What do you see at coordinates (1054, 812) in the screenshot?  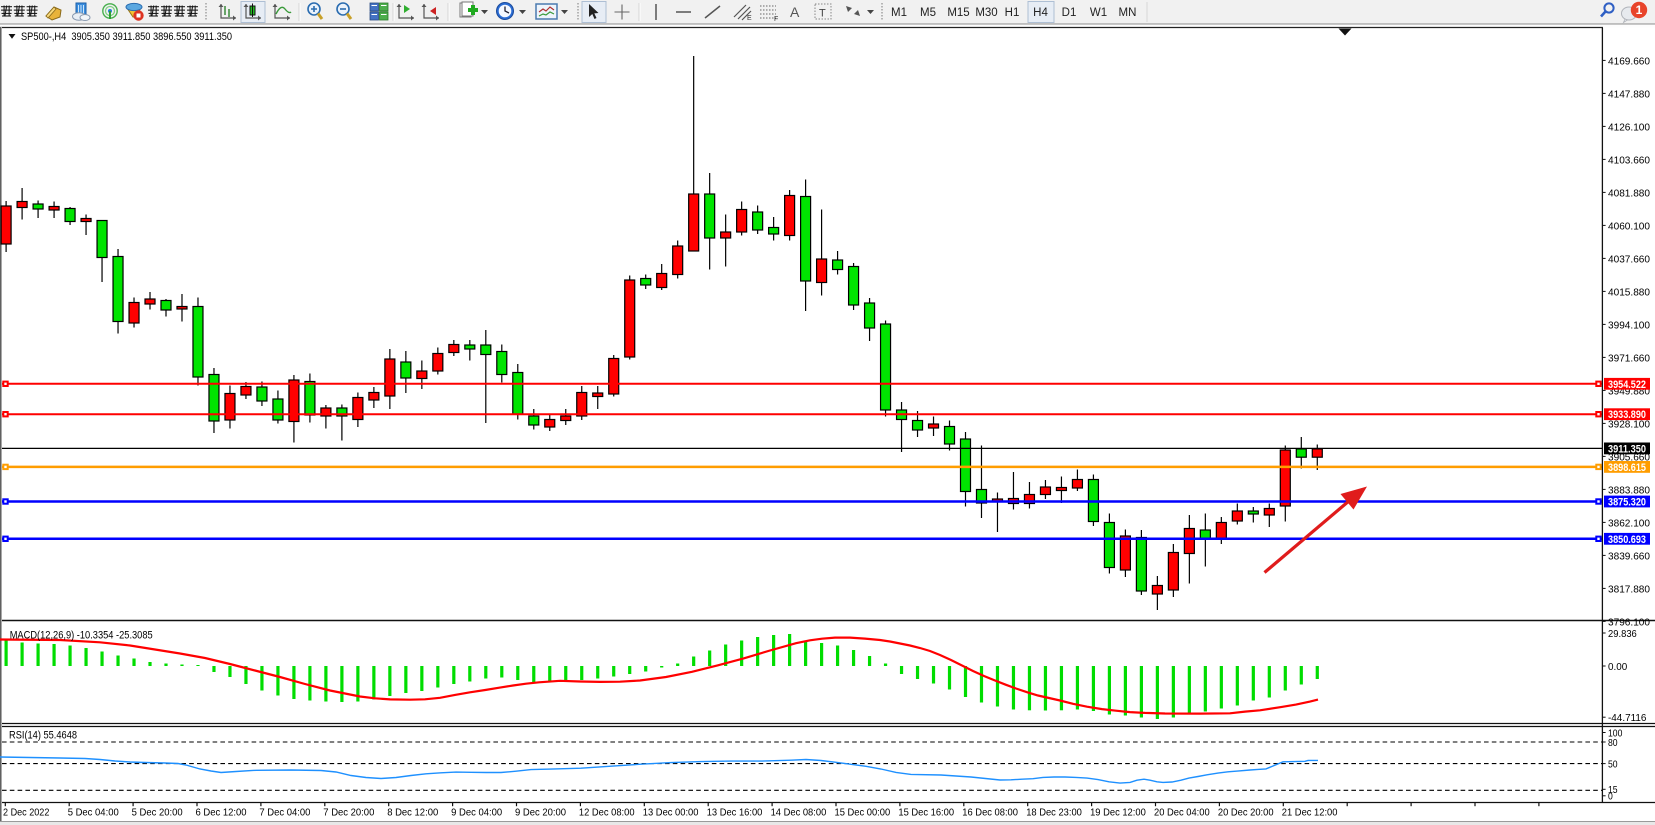 I see `svg-text: 18 Dec 23:00` at bounding box center [1054, 812].